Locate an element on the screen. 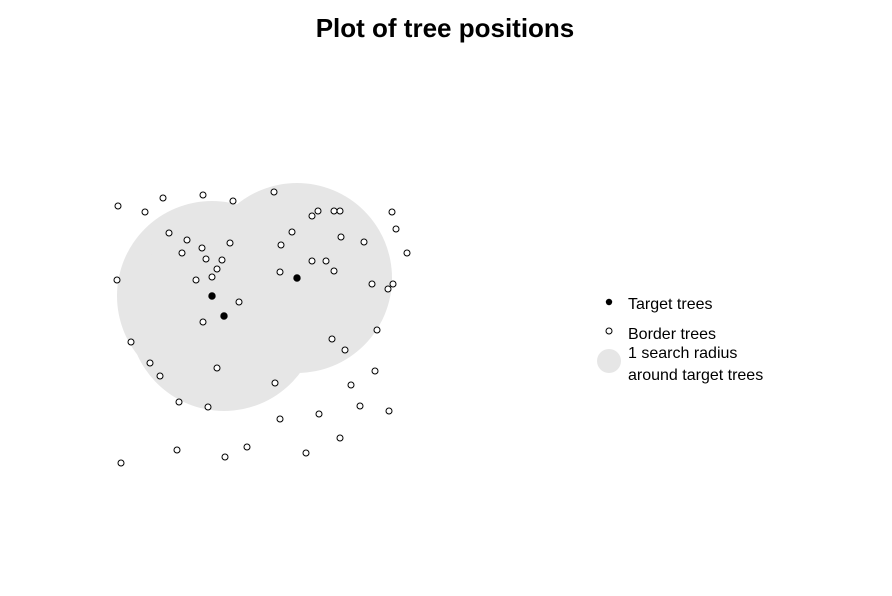  legend-border-marker is located at coordinates (609, 331).